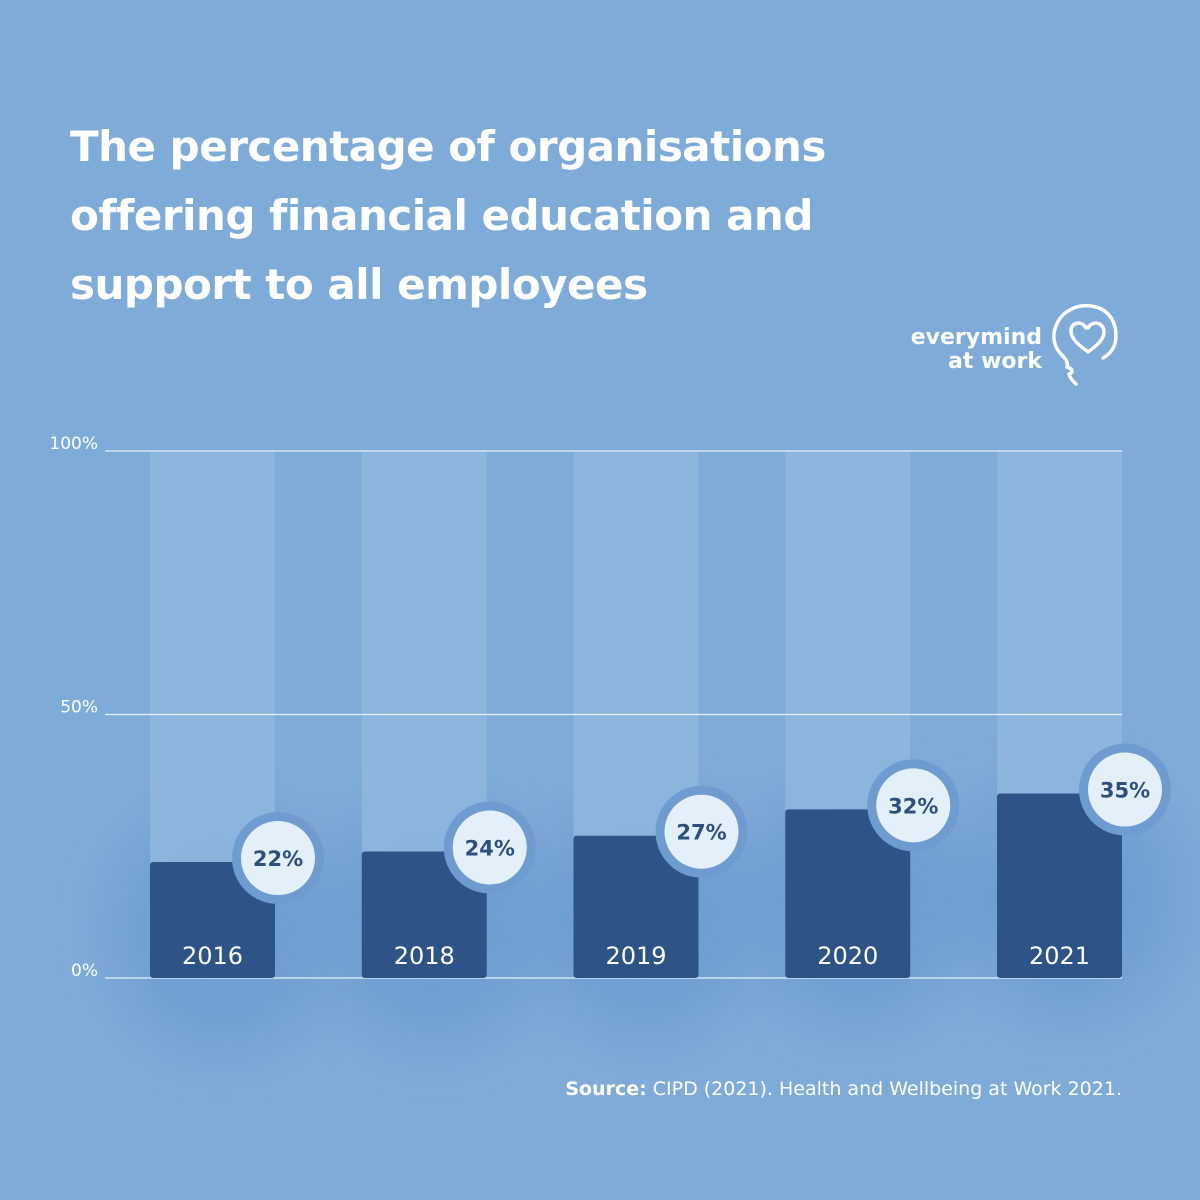 The height and width of the screenshot is (1200, 1200). What do you see at coordinates (606, 1089) in the screenshot?
I see `source-label: Source:` at bounding box center [606, 1089].